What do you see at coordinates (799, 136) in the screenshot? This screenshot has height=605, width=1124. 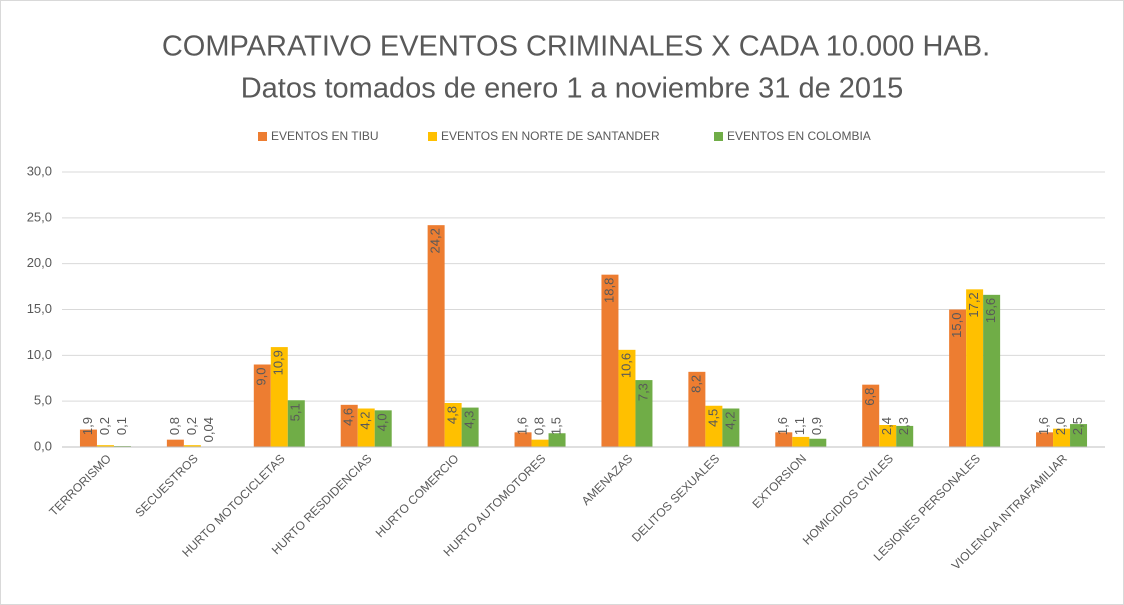 I see `legend-label: EVENTOS EN COLOMBIA` at bounding box center [799, 136].